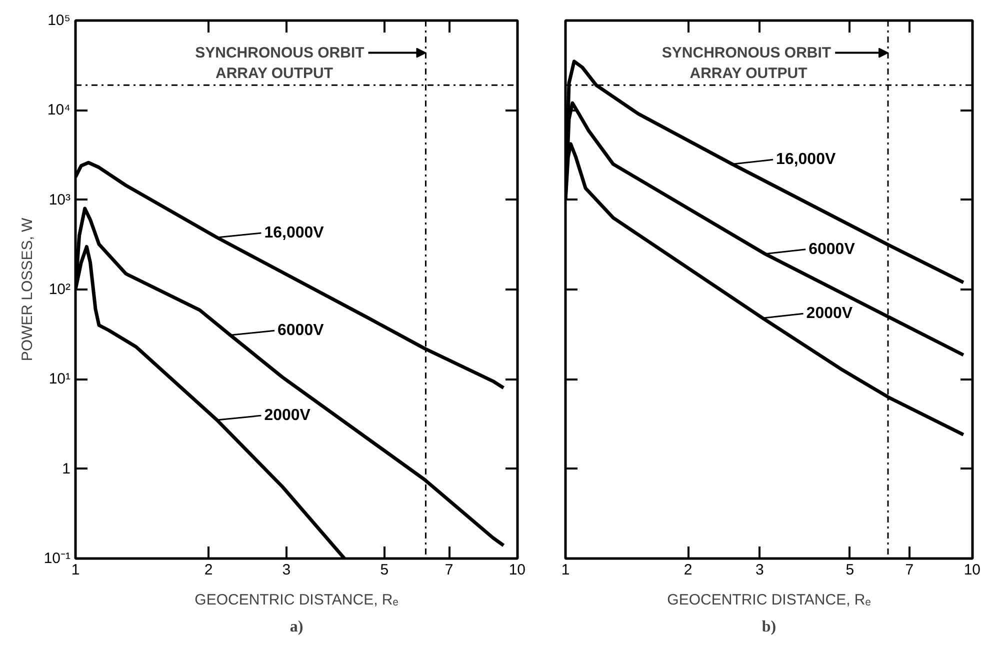 The image size is (985, 657). I want to click on text: b), so click(769, 627).